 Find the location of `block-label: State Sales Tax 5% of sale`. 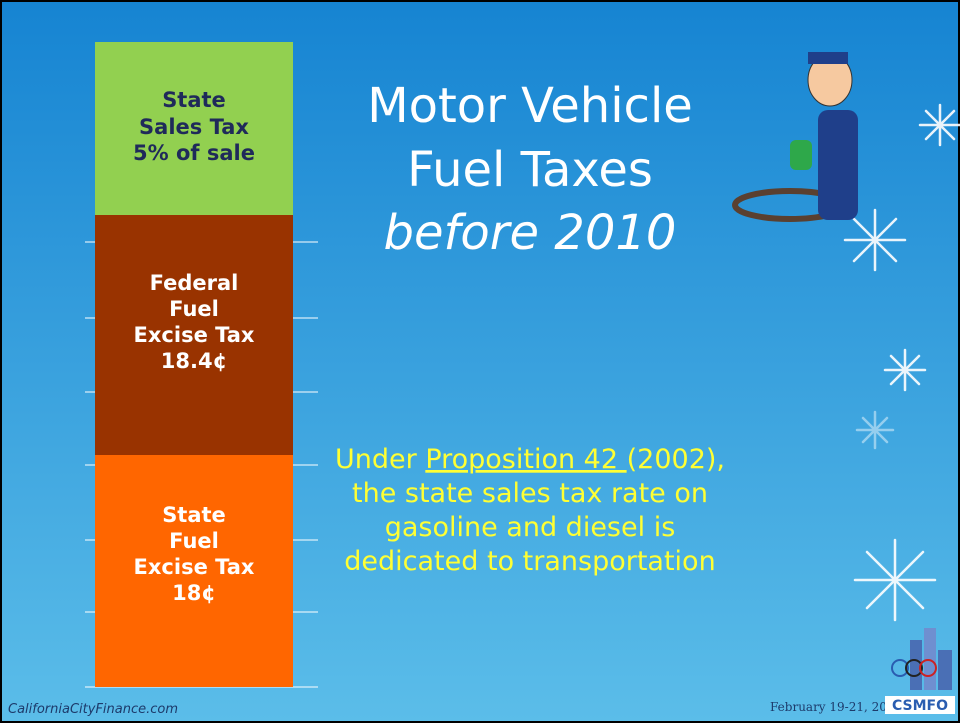

block-label: State Sales Tax 5% of sale is located at coordinates (194, 126).